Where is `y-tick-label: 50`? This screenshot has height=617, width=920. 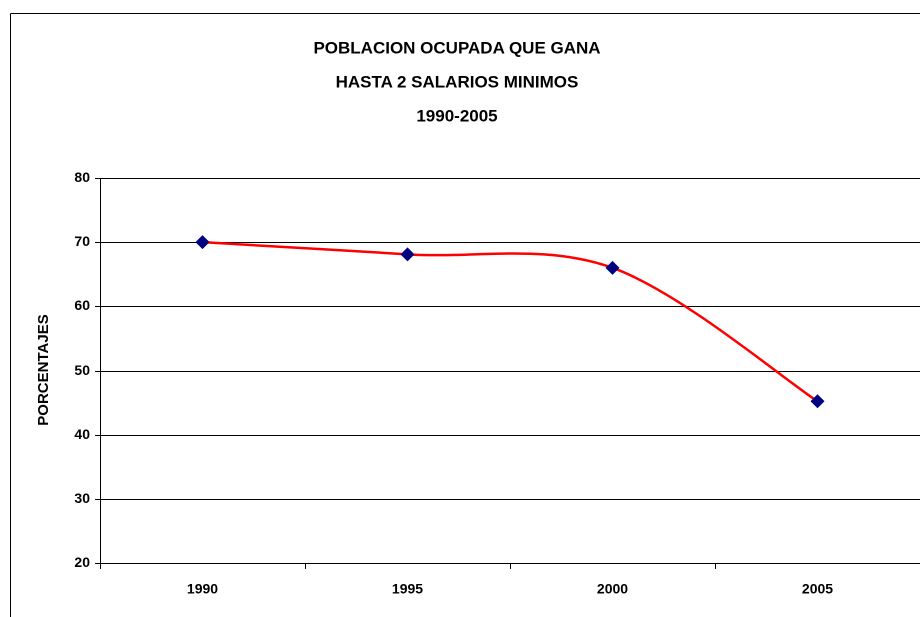
y-tick-label: 50 is located at coordinates (82, 370).